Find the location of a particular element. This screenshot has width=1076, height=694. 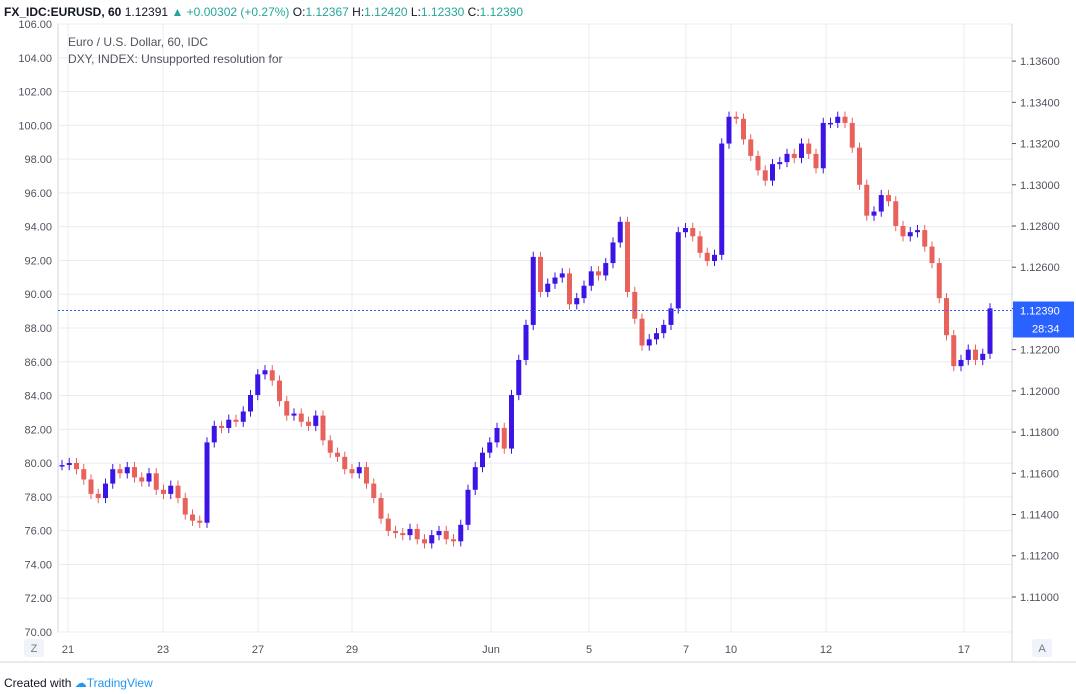

x-tick-label: 21 is located at coordinates (68, 650).